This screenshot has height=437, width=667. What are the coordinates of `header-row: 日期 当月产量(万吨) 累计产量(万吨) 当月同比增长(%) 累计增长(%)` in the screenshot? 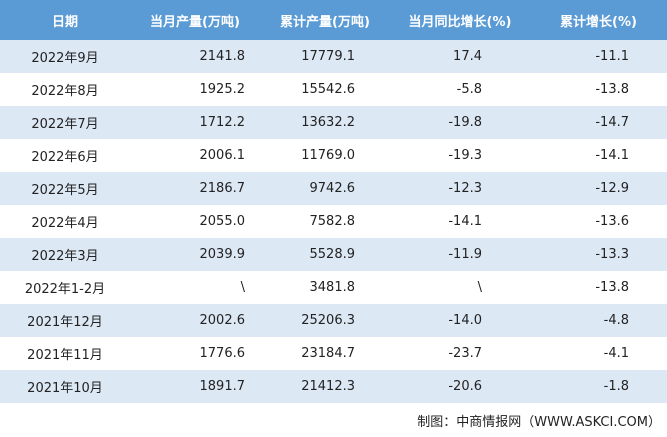 It's located at (333, 20).